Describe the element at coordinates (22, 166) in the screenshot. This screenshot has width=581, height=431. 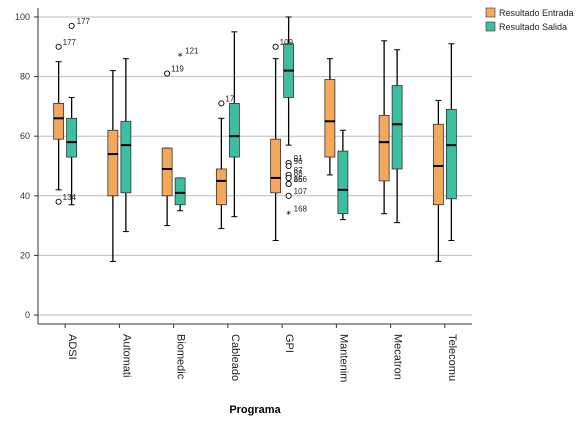
I see `y-tick-labels: 0 20 40 60 80 100` at that location.